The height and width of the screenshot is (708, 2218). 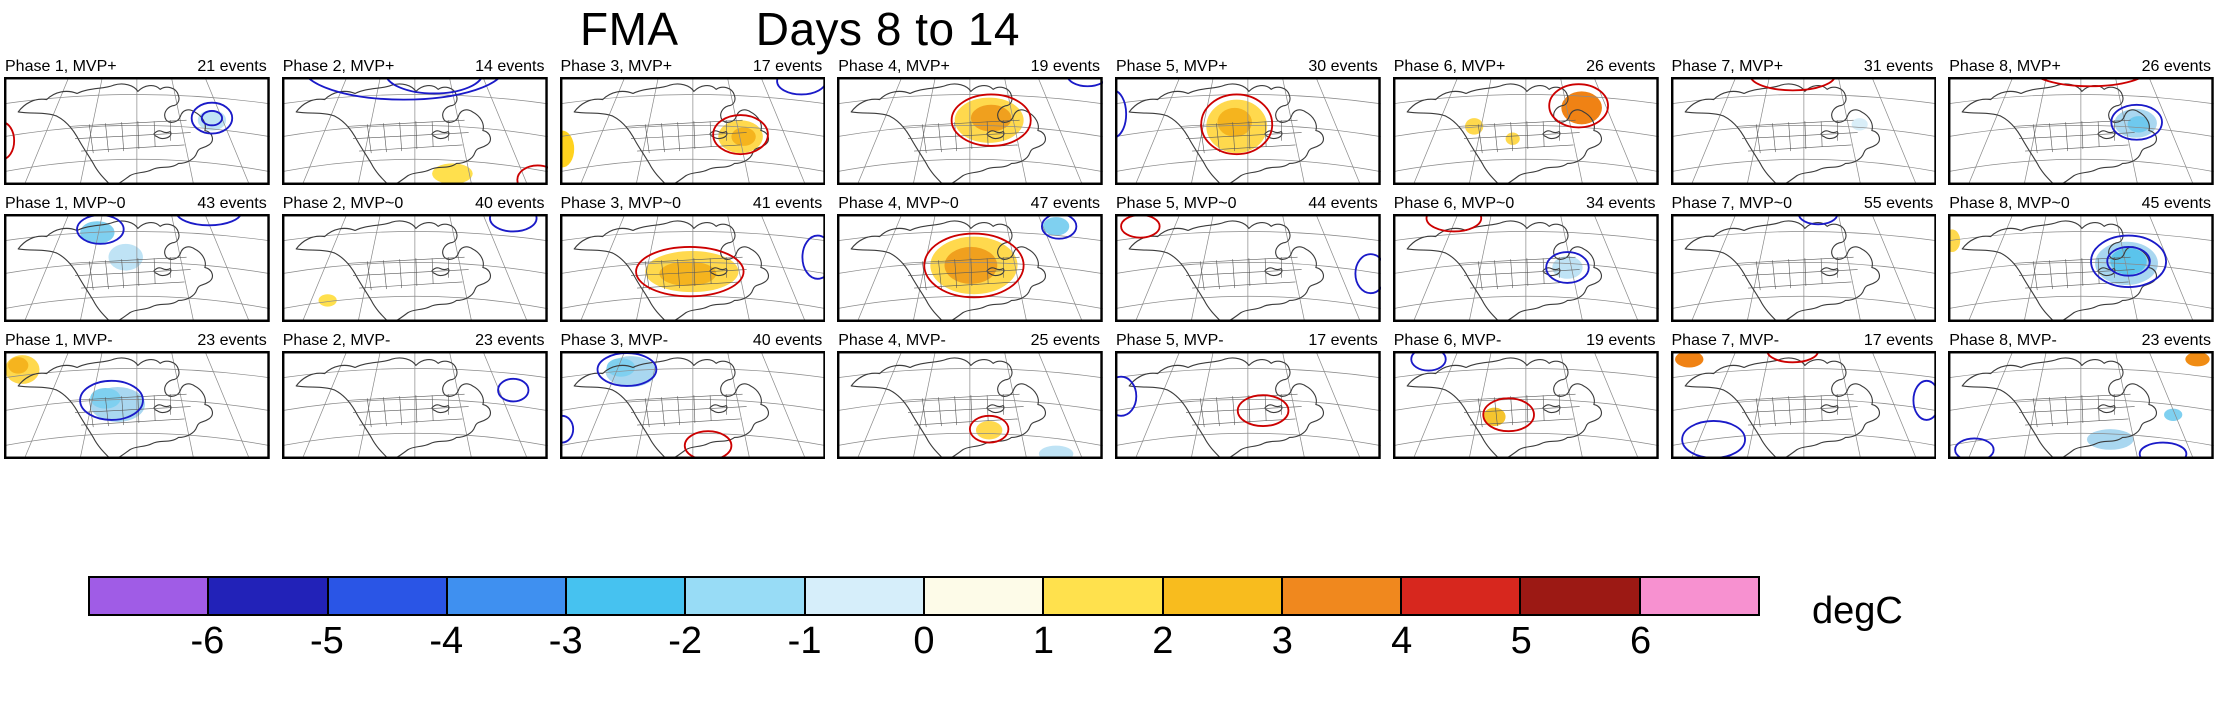 What do you see at coordinates (1282, 641) in the screenshot?
I see `colorbar-tick: 3` at bounding box center [1282, 641].